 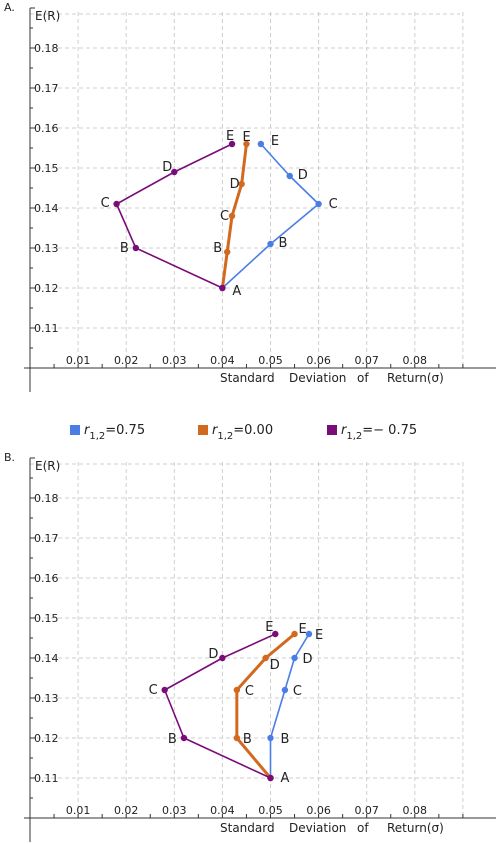 I want to click on panel-label: B., so click(x=9, y=457).